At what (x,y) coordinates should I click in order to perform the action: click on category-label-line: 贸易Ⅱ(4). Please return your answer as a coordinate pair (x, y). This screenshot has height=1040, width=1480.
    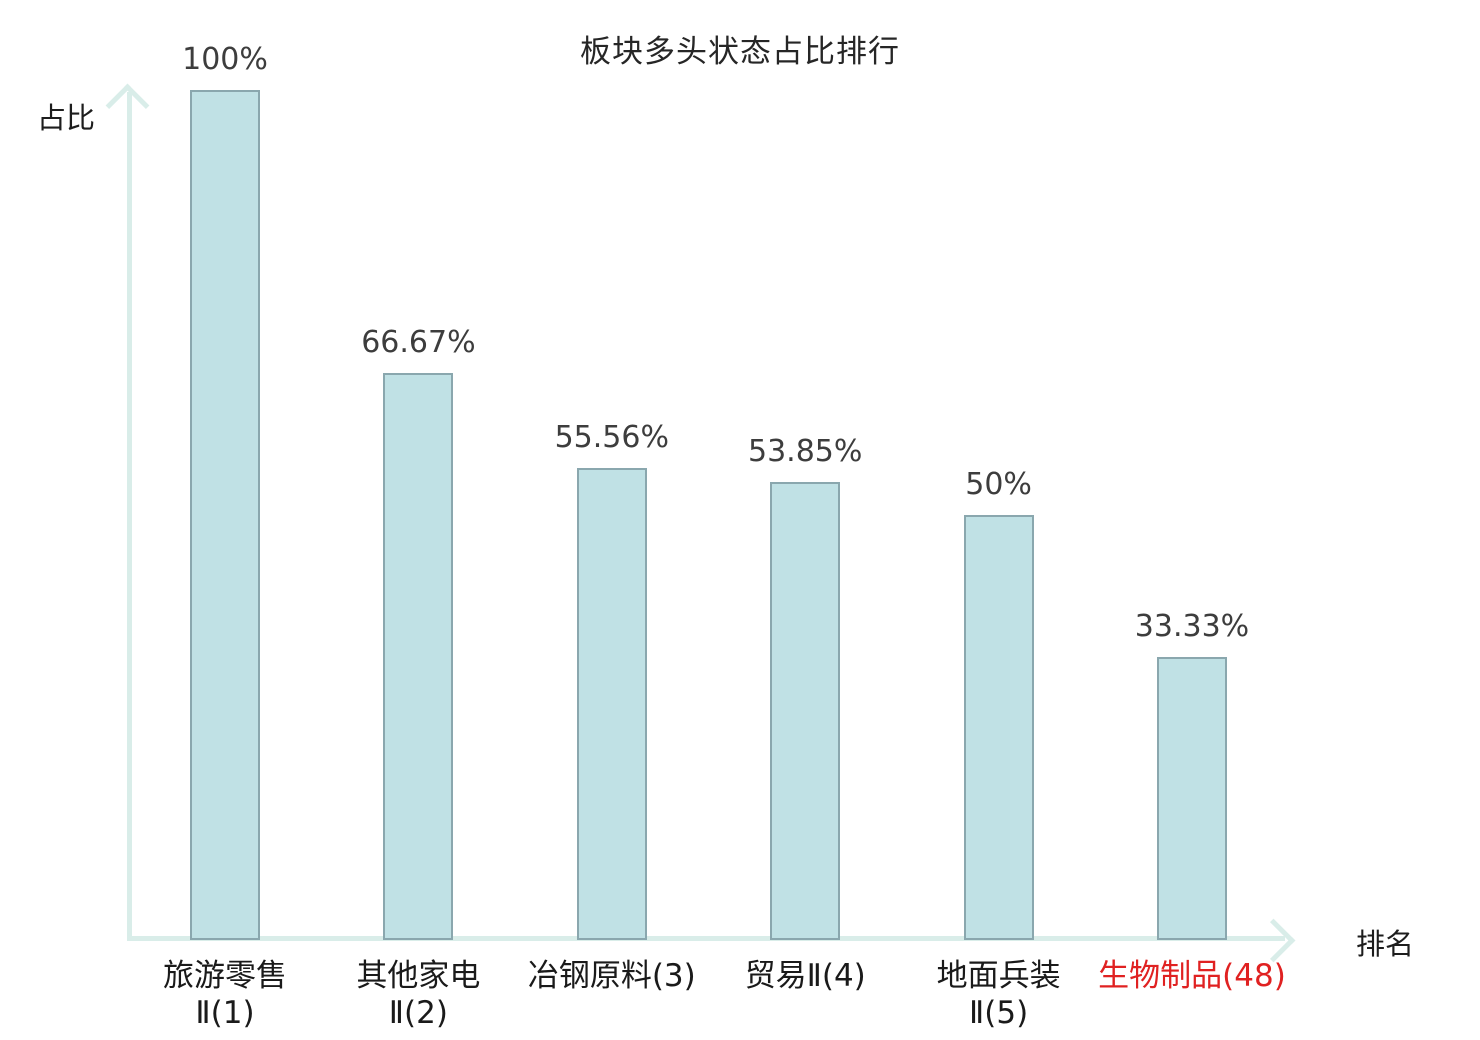
    Looking at the image, I should click on (805, 976).